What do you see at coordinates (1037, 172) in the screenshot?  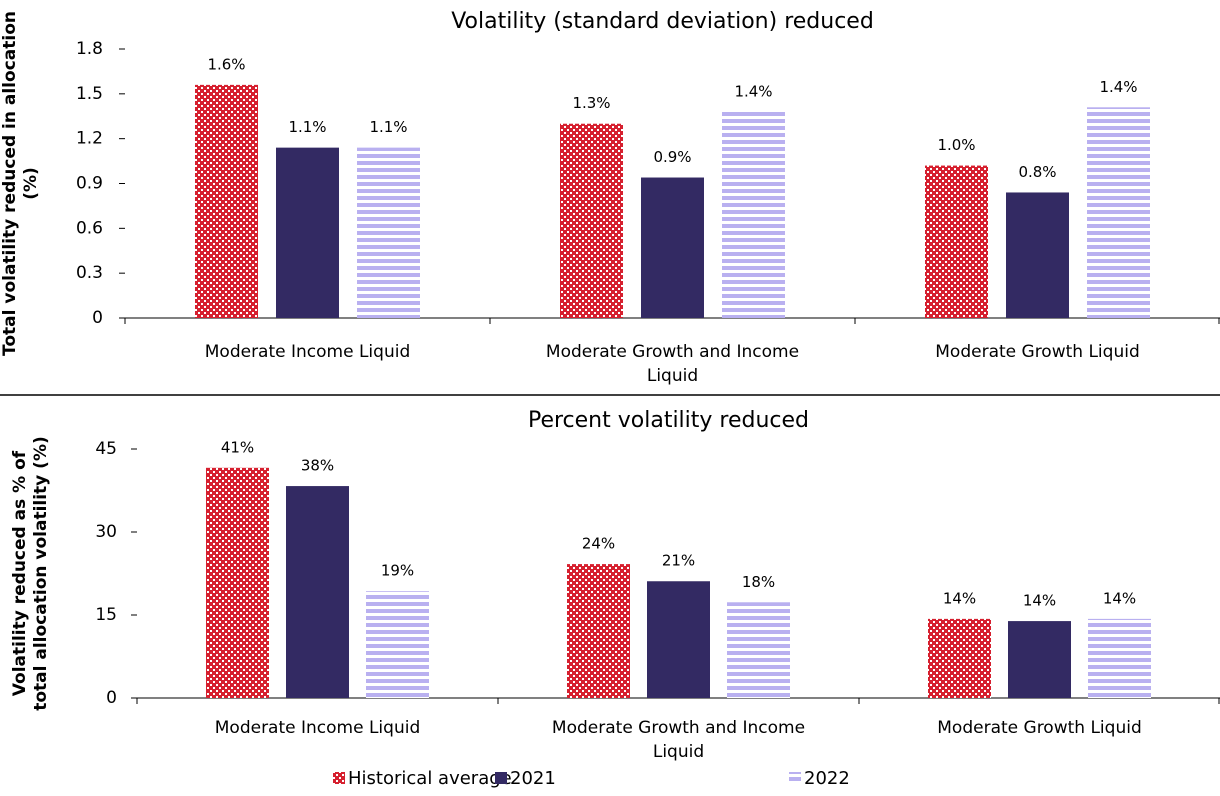 I see `data-label: 0.8%` at bounding box center [1037, 172].